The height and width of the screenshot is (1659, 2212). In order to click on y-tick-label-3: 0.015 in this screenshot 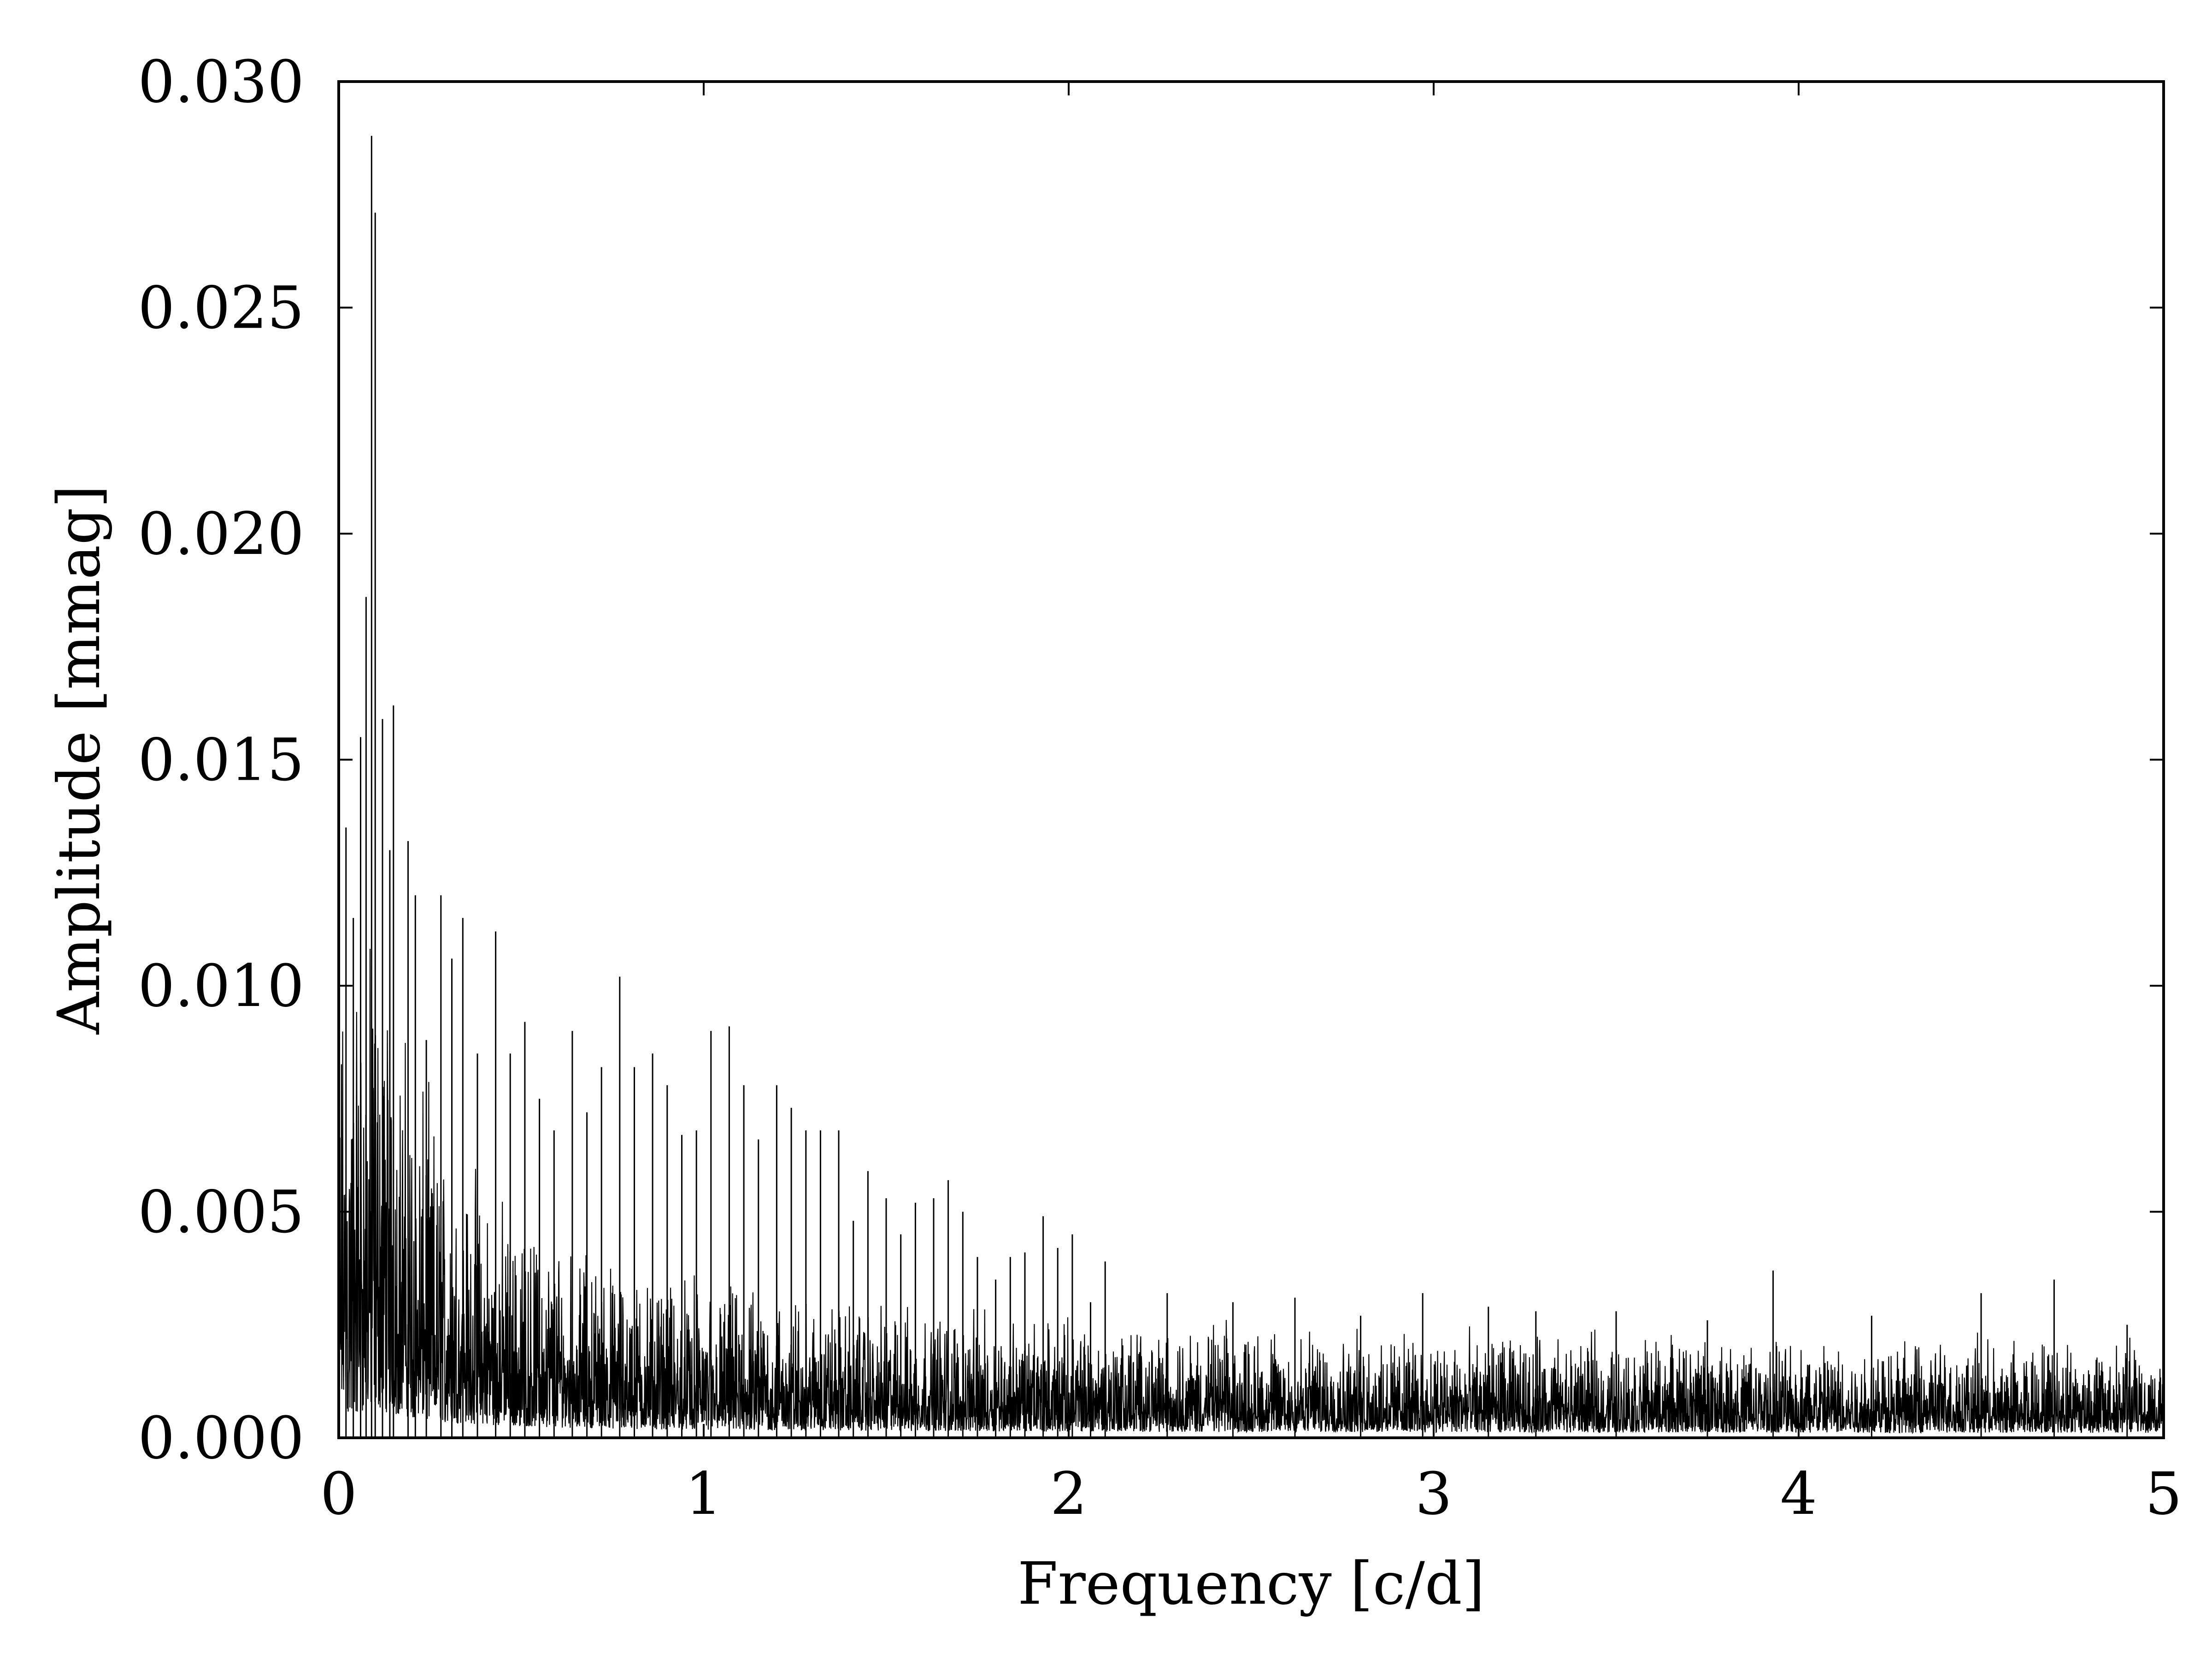, I will do `click(221, 760)`.